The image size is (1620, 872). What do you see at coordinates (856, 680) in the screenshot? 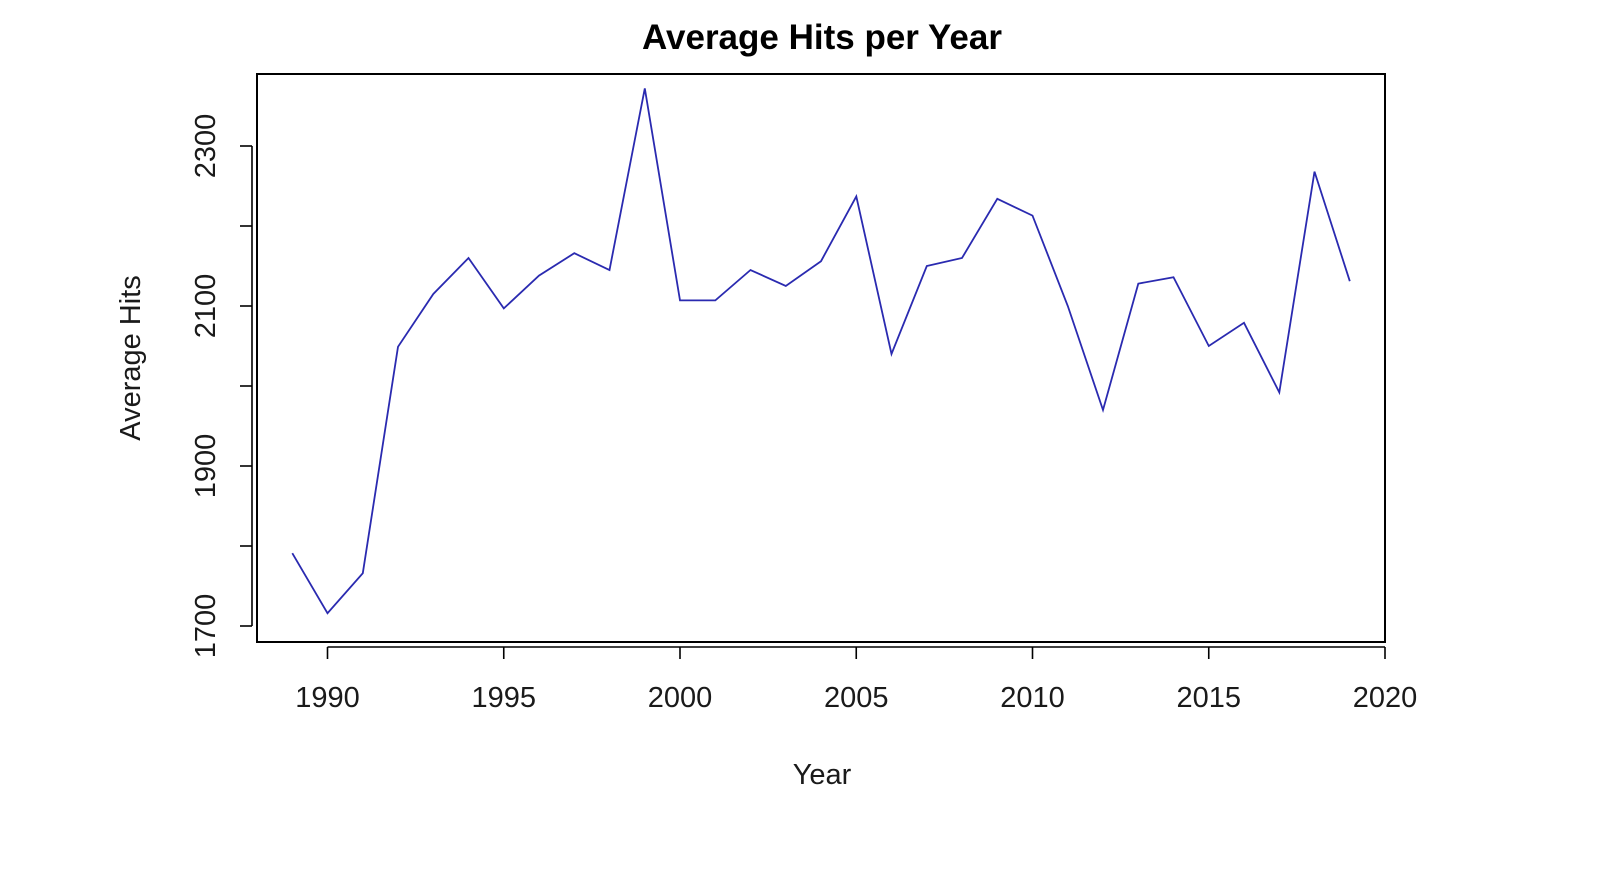
I see `x-axis: 1990 1995 2000 2005 2010 2015 2020` at bounding box center [856, 680].